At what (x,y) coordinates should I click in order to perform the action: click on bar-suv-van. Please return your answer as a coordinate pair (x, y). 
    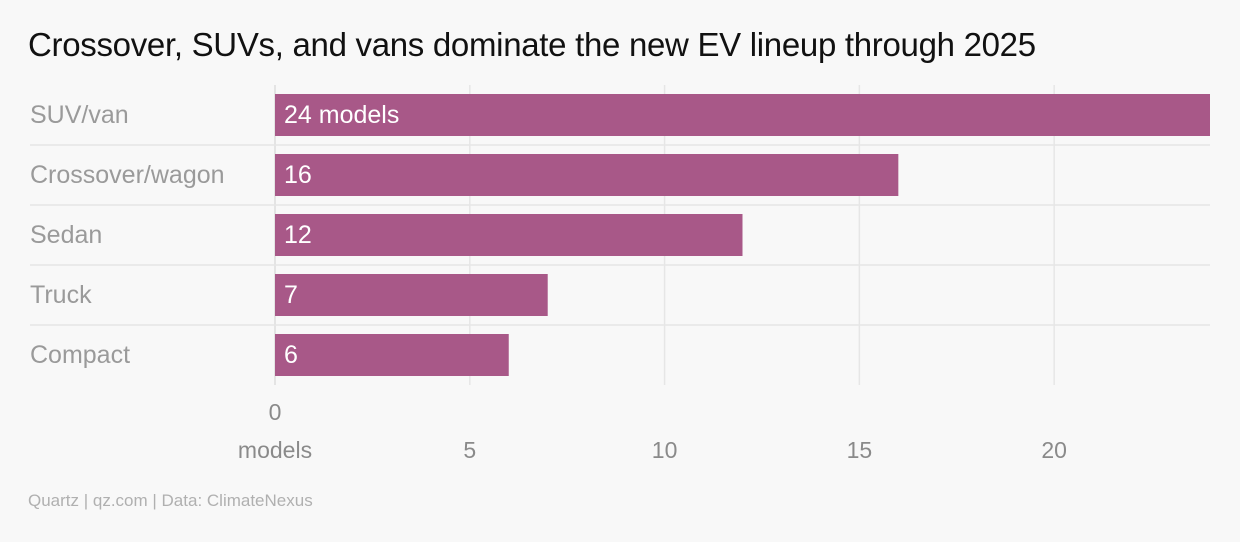
    Looking at the image, I should click on (742, 115).